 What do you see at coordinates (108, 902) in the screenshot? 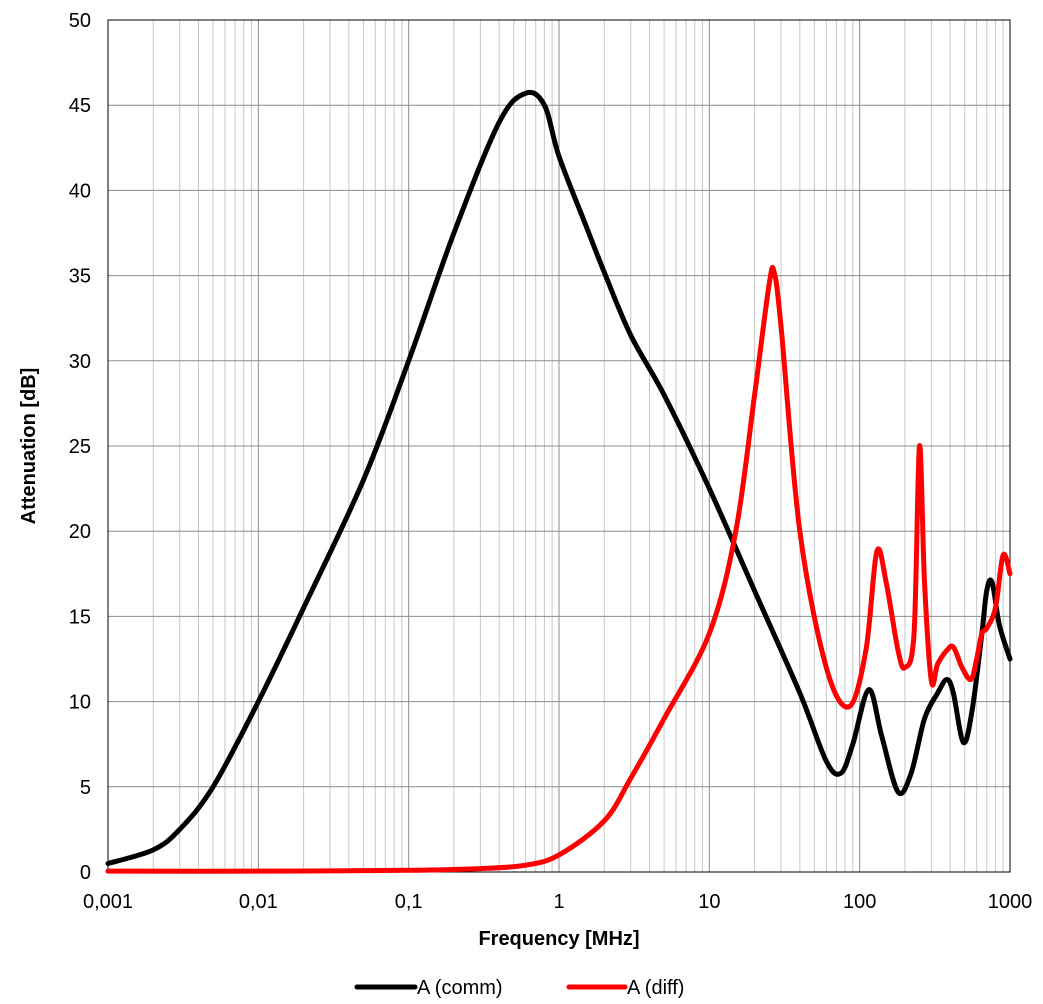
I see `x-tick-label: 0,001` at bounding box center [108, 902].